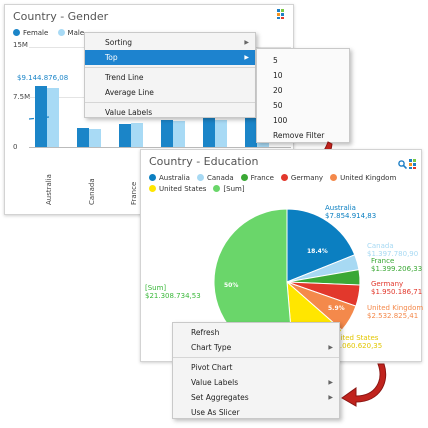 The height and width of the screenshot is (428, 428). What do you see at coordinates (160, 147) in the screenshot?
I see `gridline` at bounding box center [160, 147].